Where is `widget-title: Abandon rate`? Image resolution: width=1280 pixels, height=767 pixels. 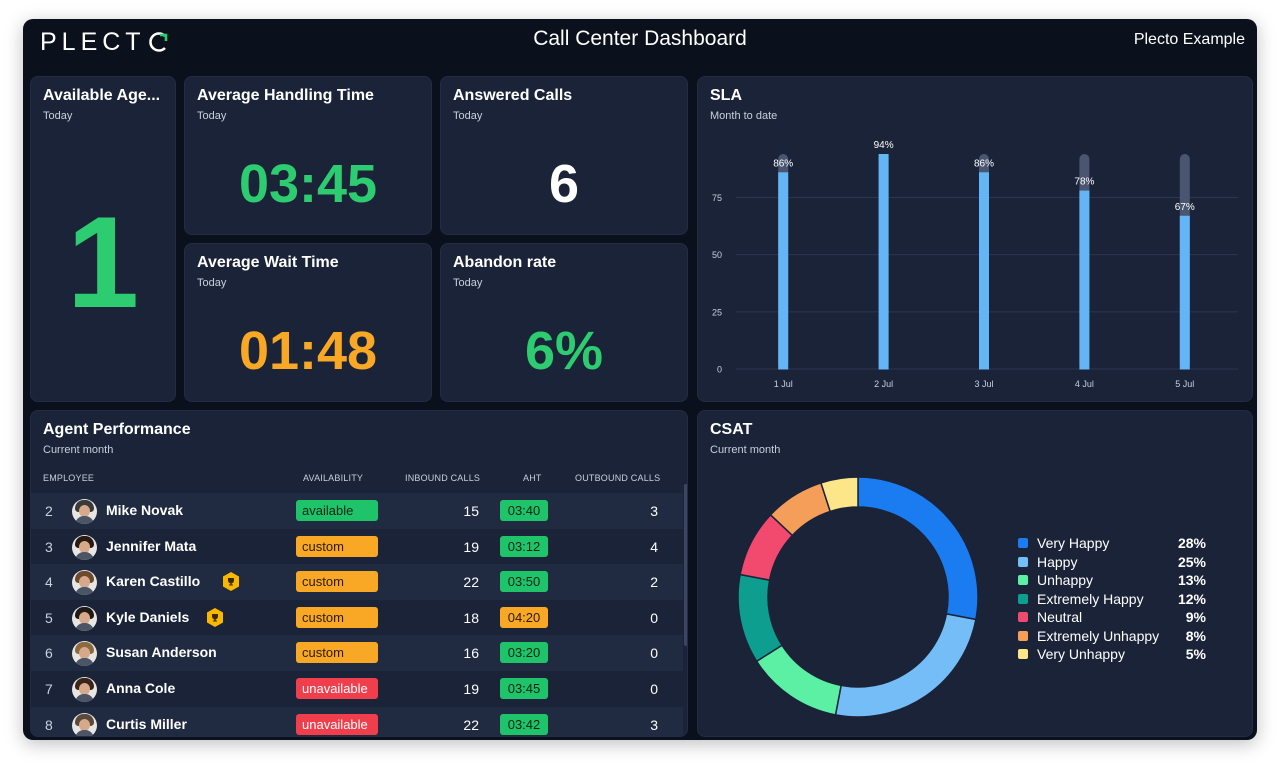
widget-title: Abandon rate is located at coordinates (505, 262).